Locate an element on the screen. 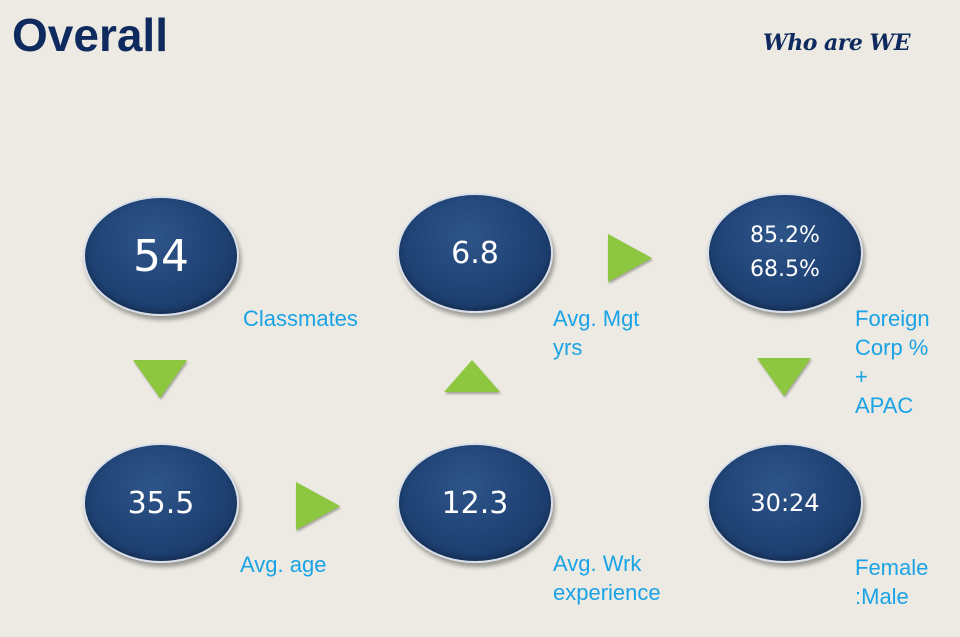  stat-value: 12.3 is located at coordinates (475, 503).